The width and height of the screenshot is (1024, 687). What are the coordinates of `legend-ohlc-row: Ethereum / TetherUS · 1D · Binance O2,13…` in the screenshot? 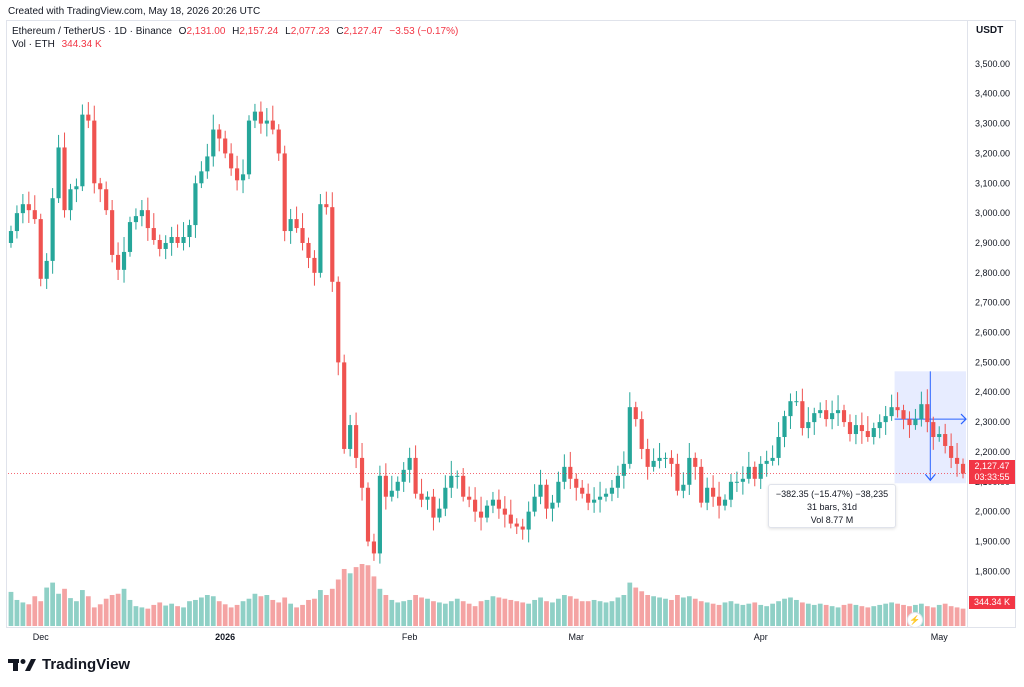 It's located at (235, 31).